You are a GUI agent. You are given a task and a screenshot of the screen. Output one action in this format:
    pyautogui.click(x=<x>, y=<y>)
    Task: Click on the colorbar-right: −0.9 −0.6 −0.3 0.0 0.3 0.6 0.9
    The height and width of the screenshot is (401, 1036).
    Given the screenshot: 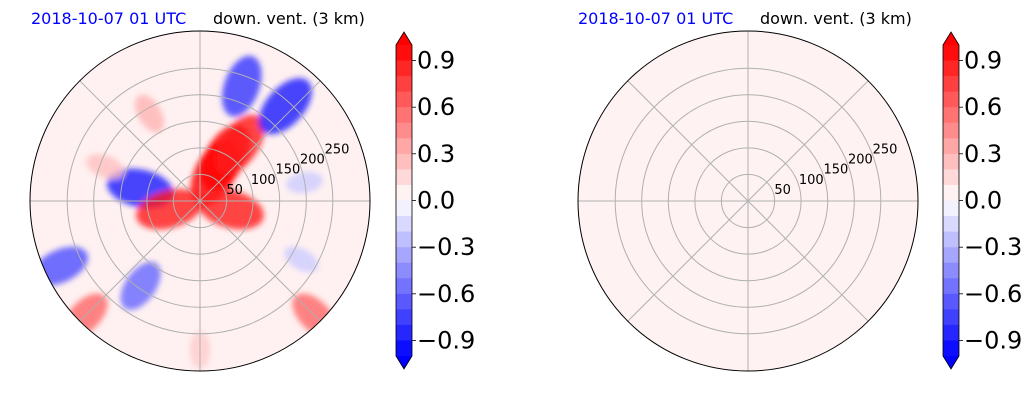 What is the action you would take?
    pyautogui.click(x=982, y=200)
    